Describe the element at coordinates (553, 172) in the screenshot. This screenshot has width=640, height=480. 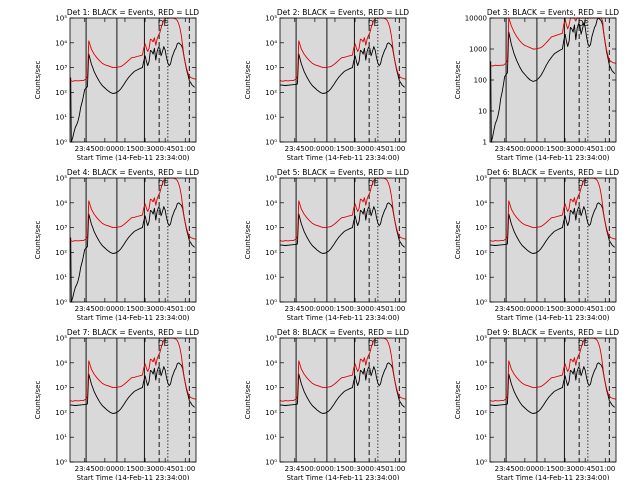
I see `chart-title: Det 6: BLACK = Events, RED = LLD` at that location.